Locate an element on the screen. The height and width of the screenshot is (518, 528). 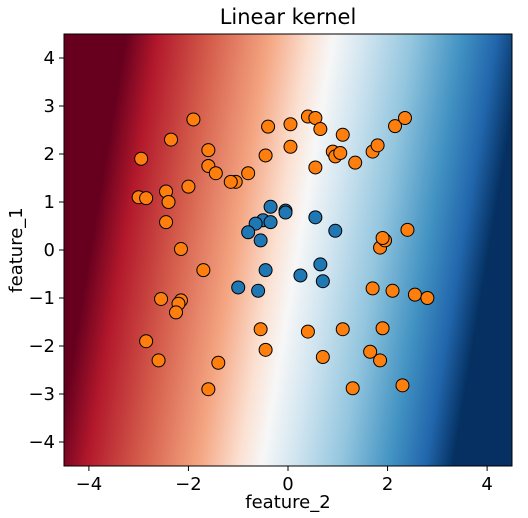
y-tick-label: 4 is located at coordinates (49, 58).